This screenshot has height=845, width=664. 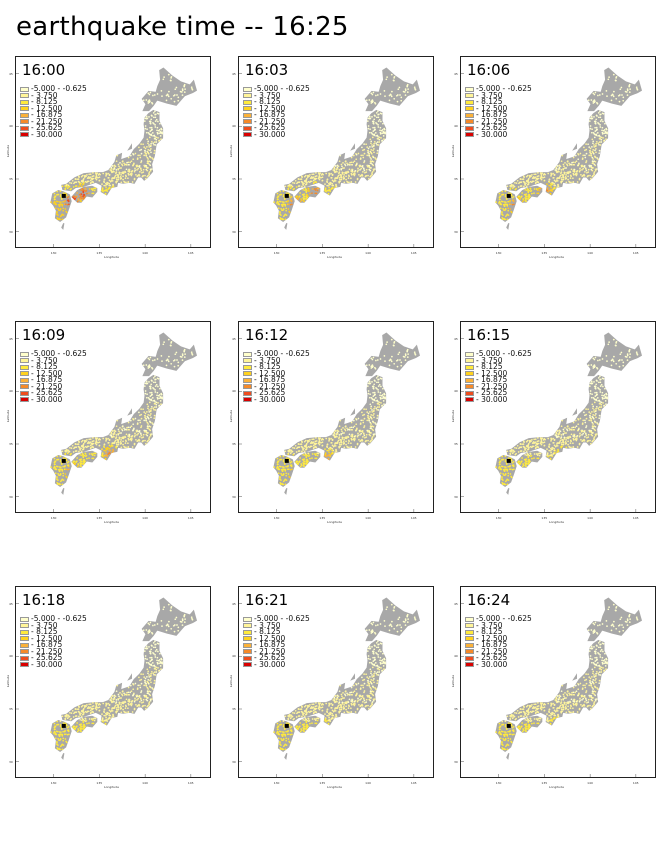 What do you see at coordinates (498, 253) in the screenshot?
I see `x-tick-label: 130` at bounding box center [498, 253].